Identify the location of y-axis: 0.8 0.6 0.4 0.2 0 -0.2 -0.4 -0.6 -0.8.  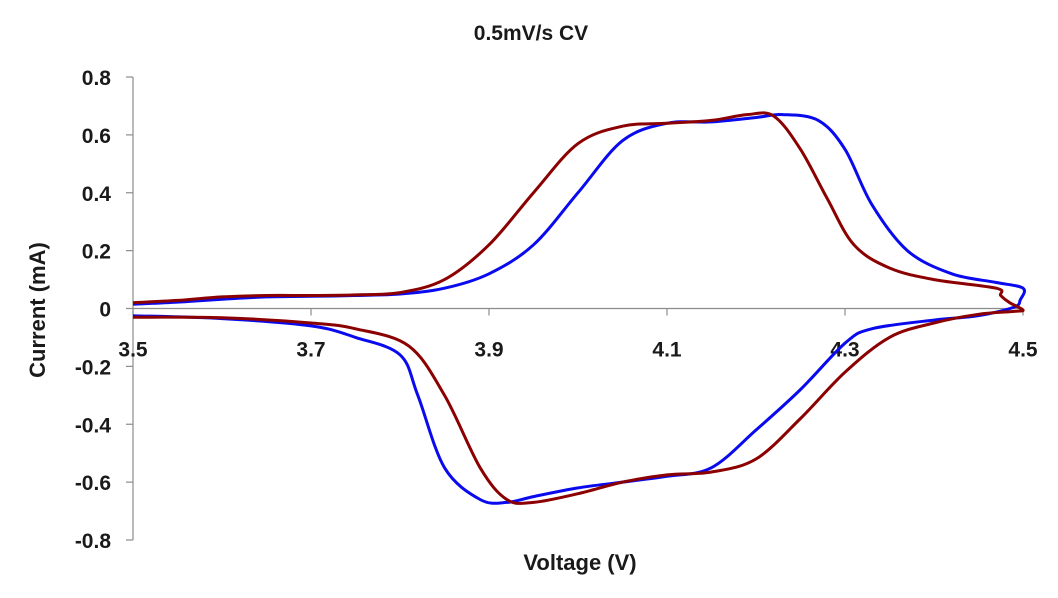
(104, 310).